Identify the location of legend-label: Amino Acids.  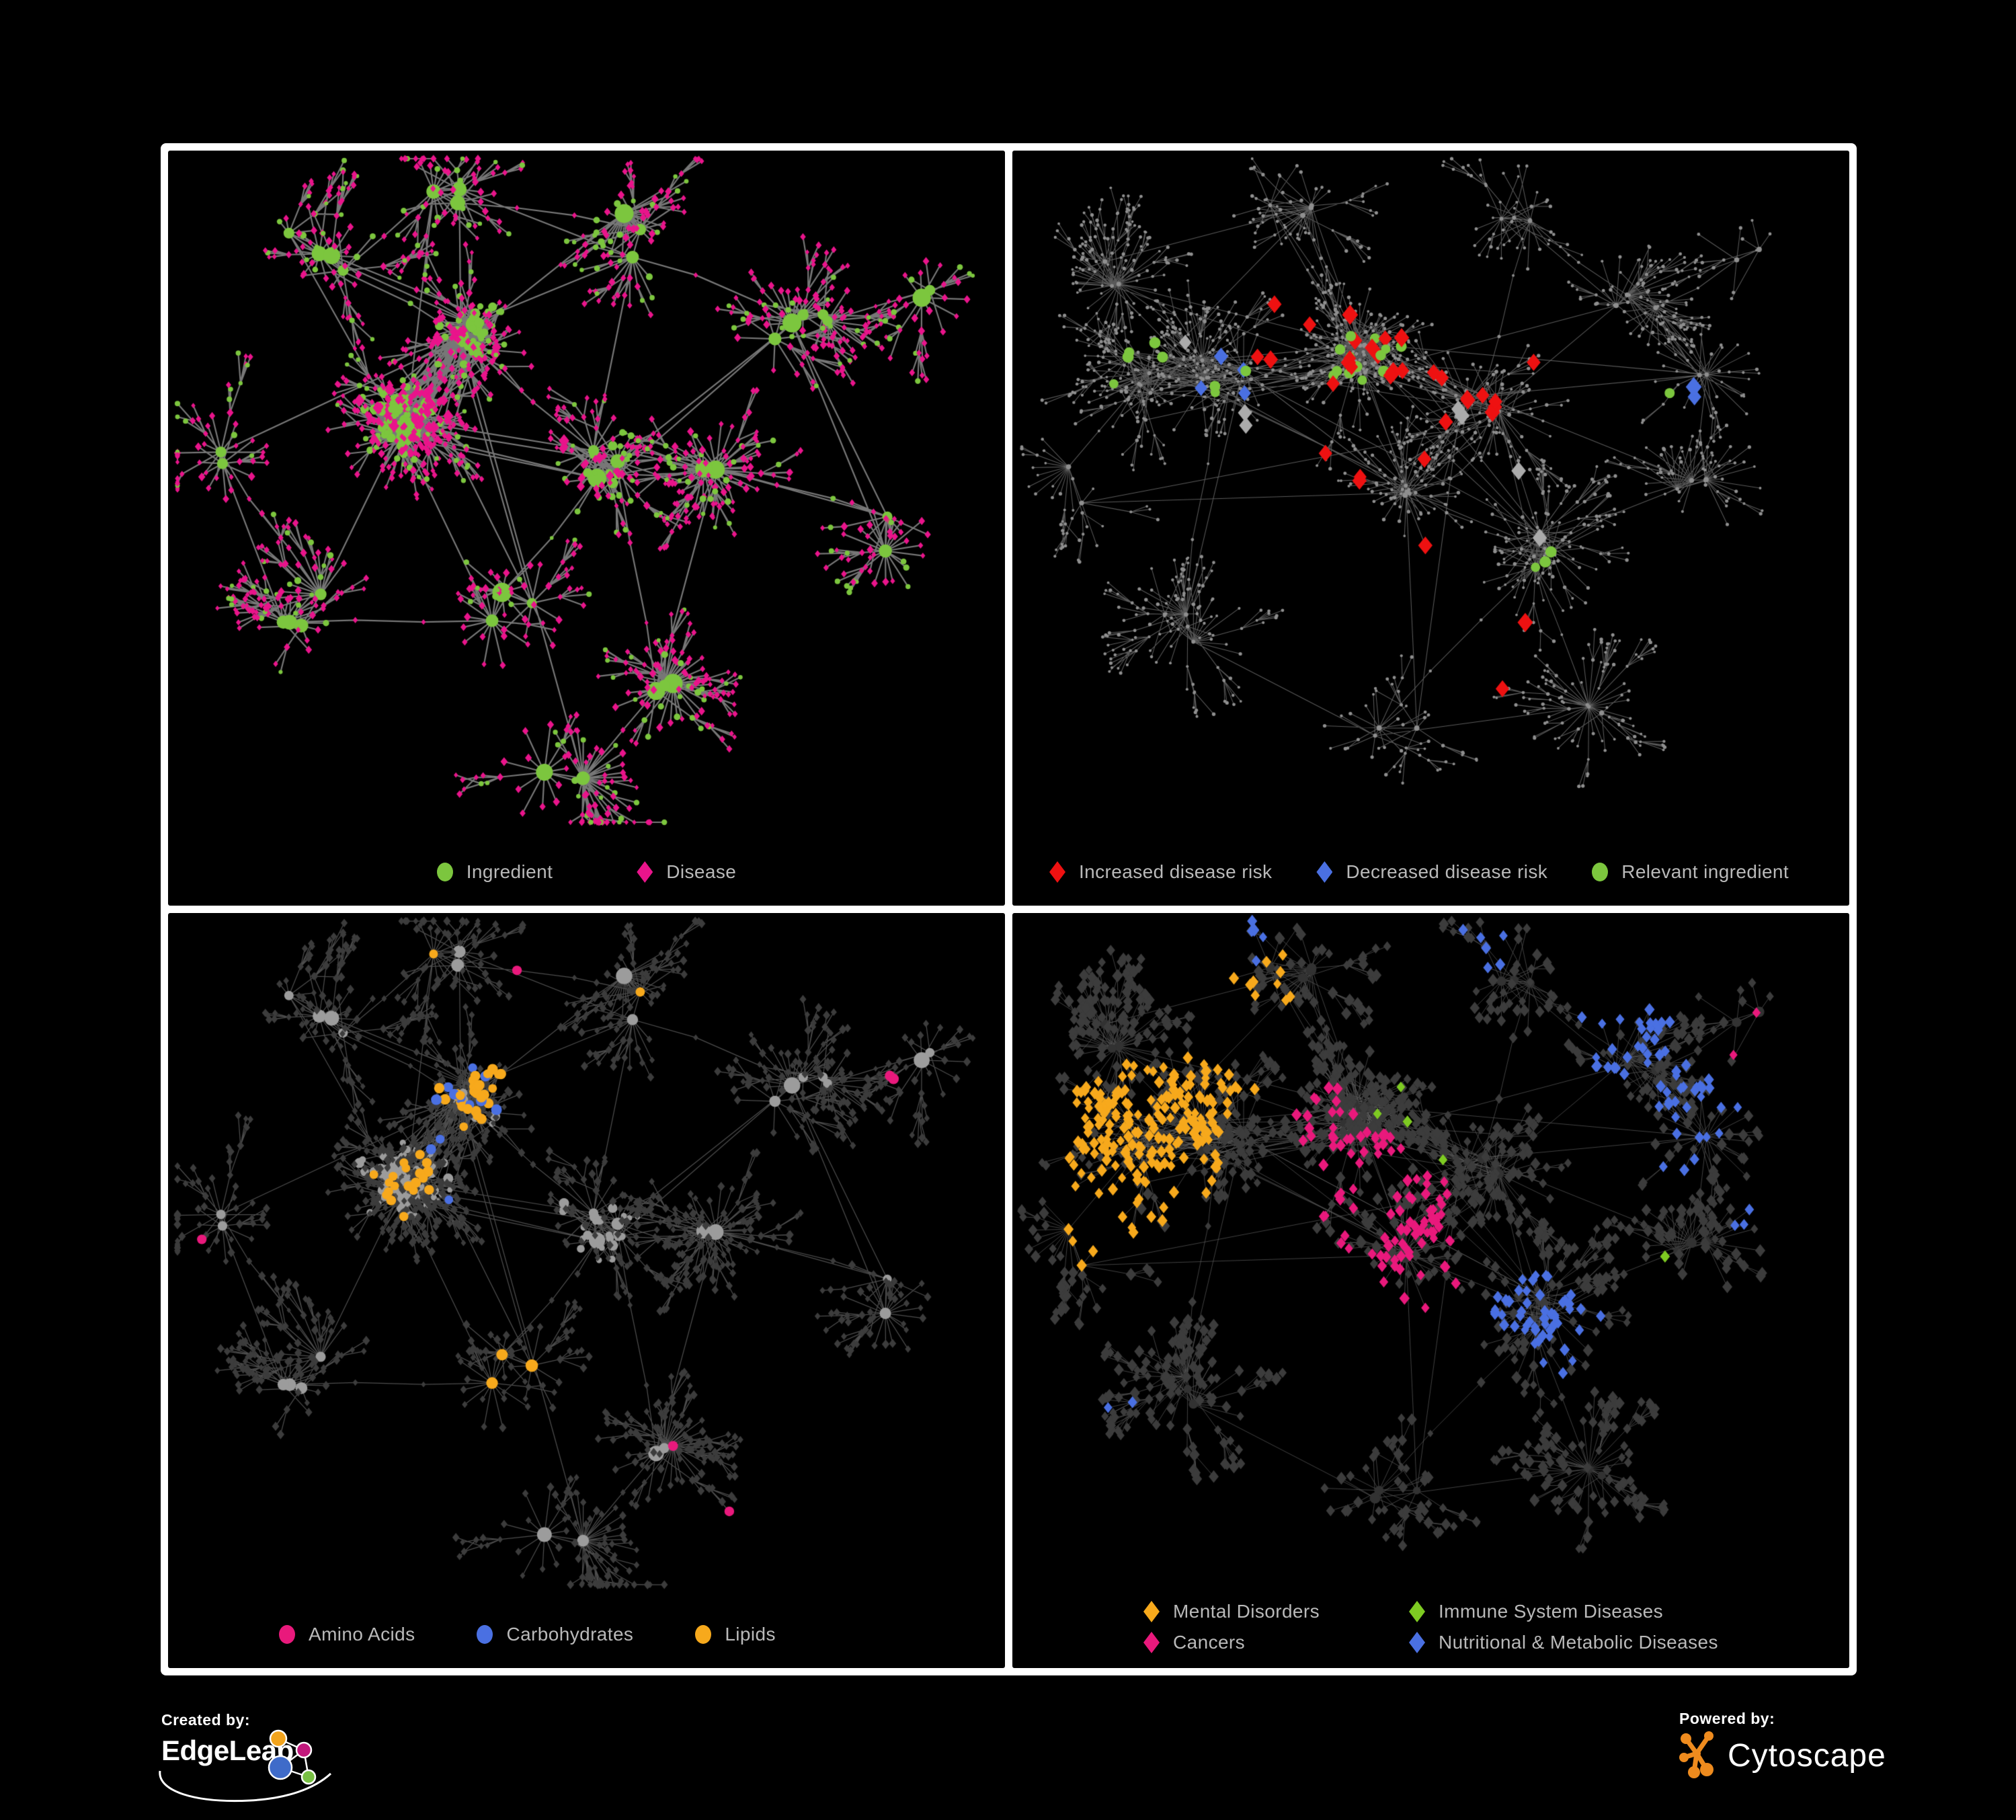
(362, 1634).